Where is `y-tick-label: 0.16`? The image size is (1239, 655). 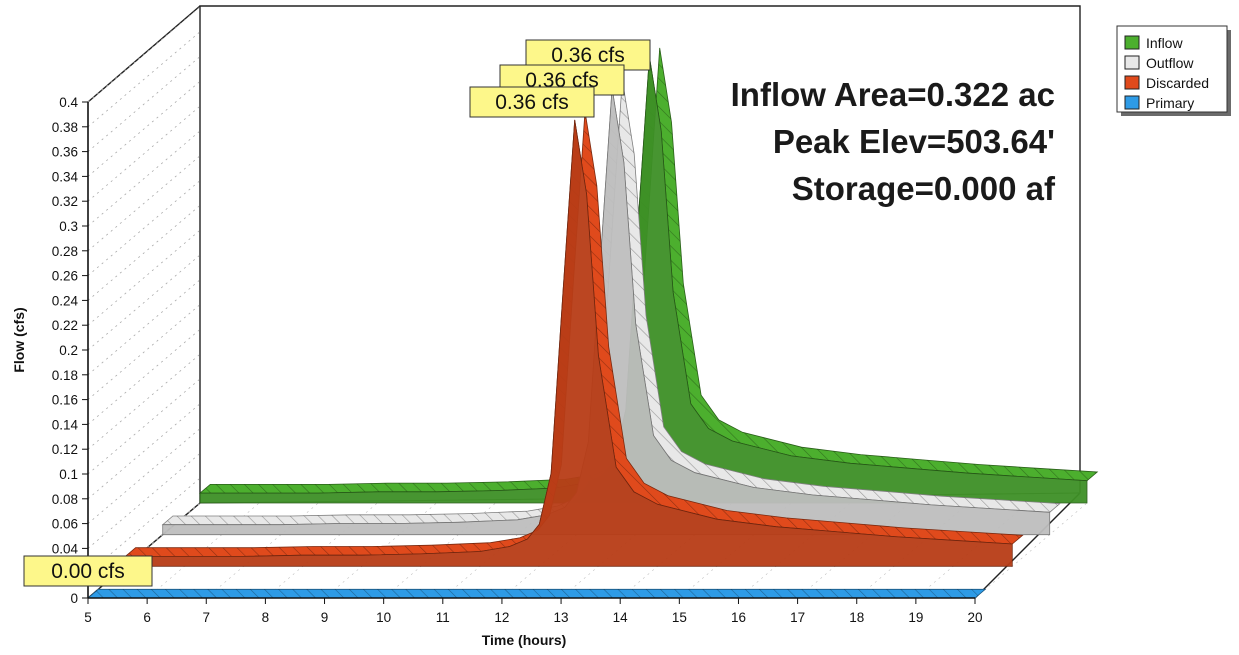 y-tick-label: 0.16 is located at coordinates (65, 400).